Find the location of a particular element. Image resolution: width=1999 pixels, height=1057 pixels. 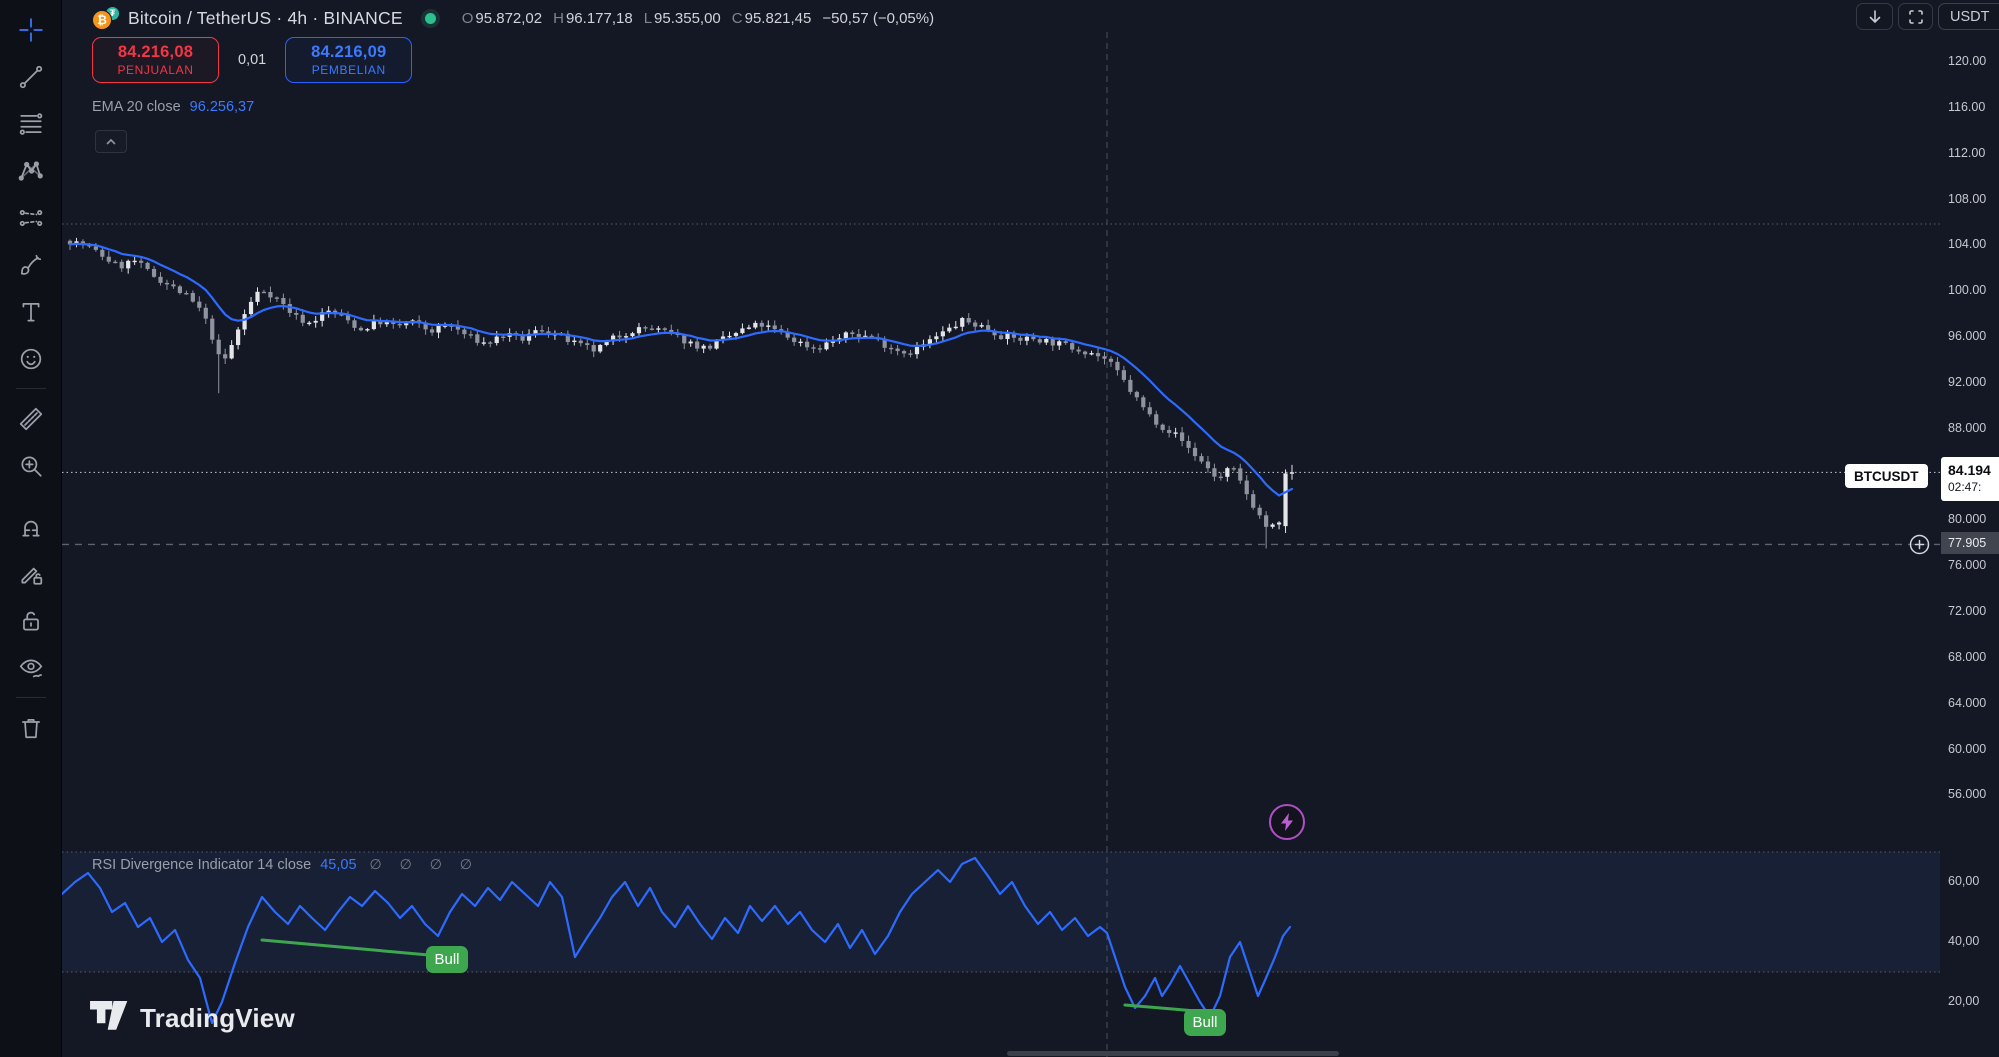

fib-retracement-icon is located at coordinates (30, 123).